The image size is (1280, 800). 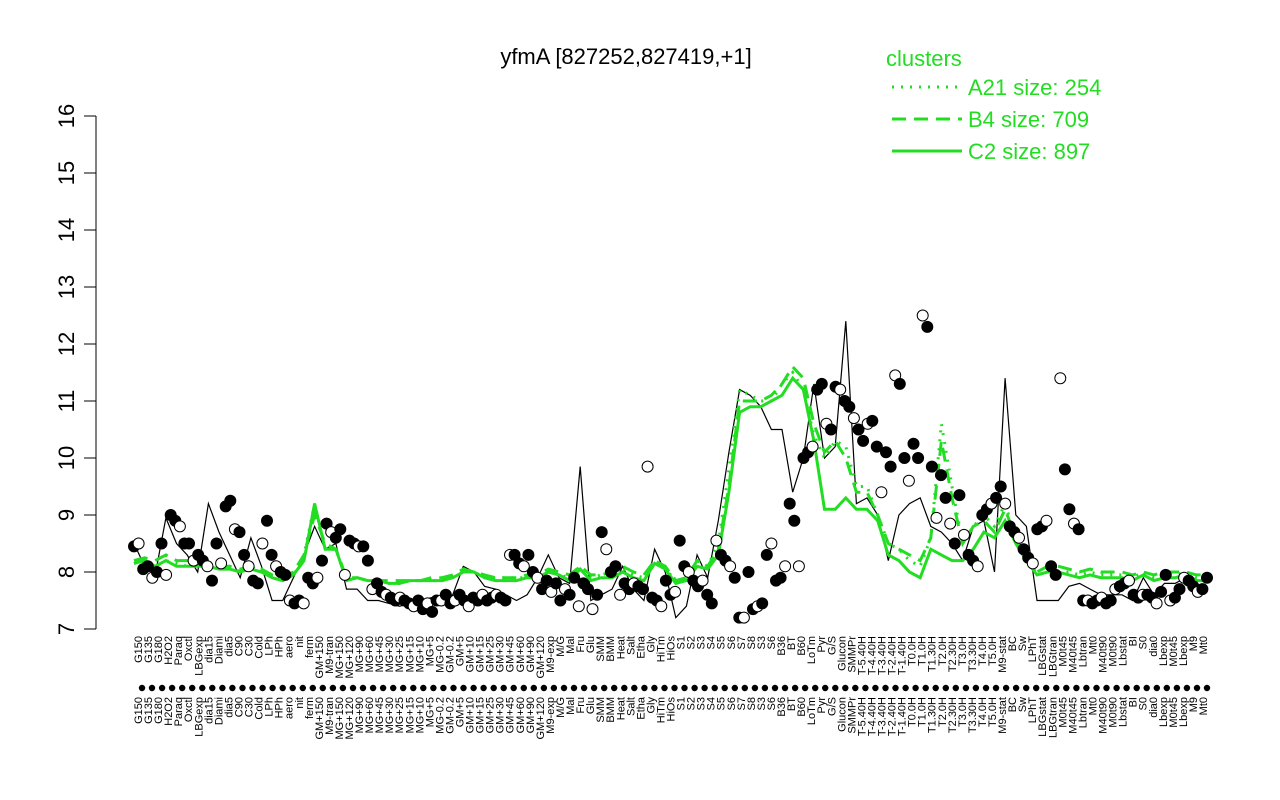 What do you see at coordinates (75, 369) in the screenshot?
I see `y-axis: 7 8 9 10 11 12 13 14 15 16` at bounding box center [75, 369].